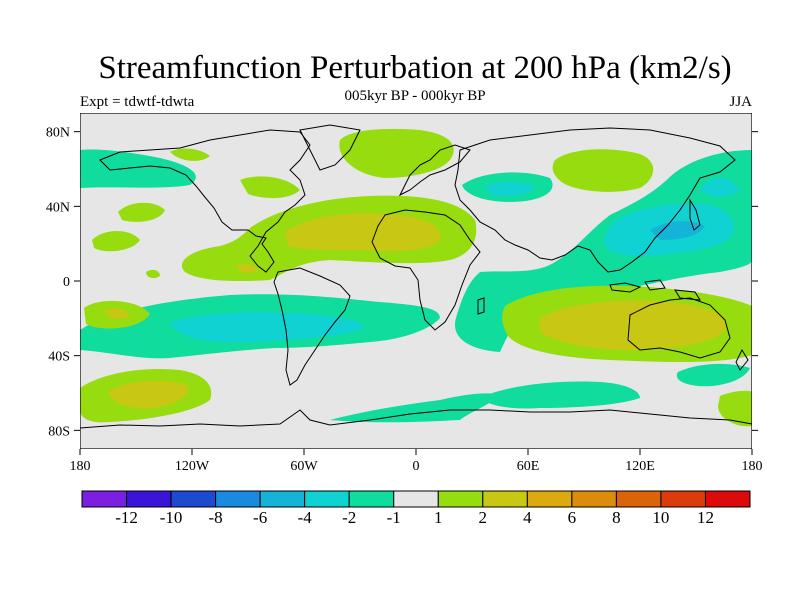  I want to click on lon-tick-label: 60W, so click(304, 466).